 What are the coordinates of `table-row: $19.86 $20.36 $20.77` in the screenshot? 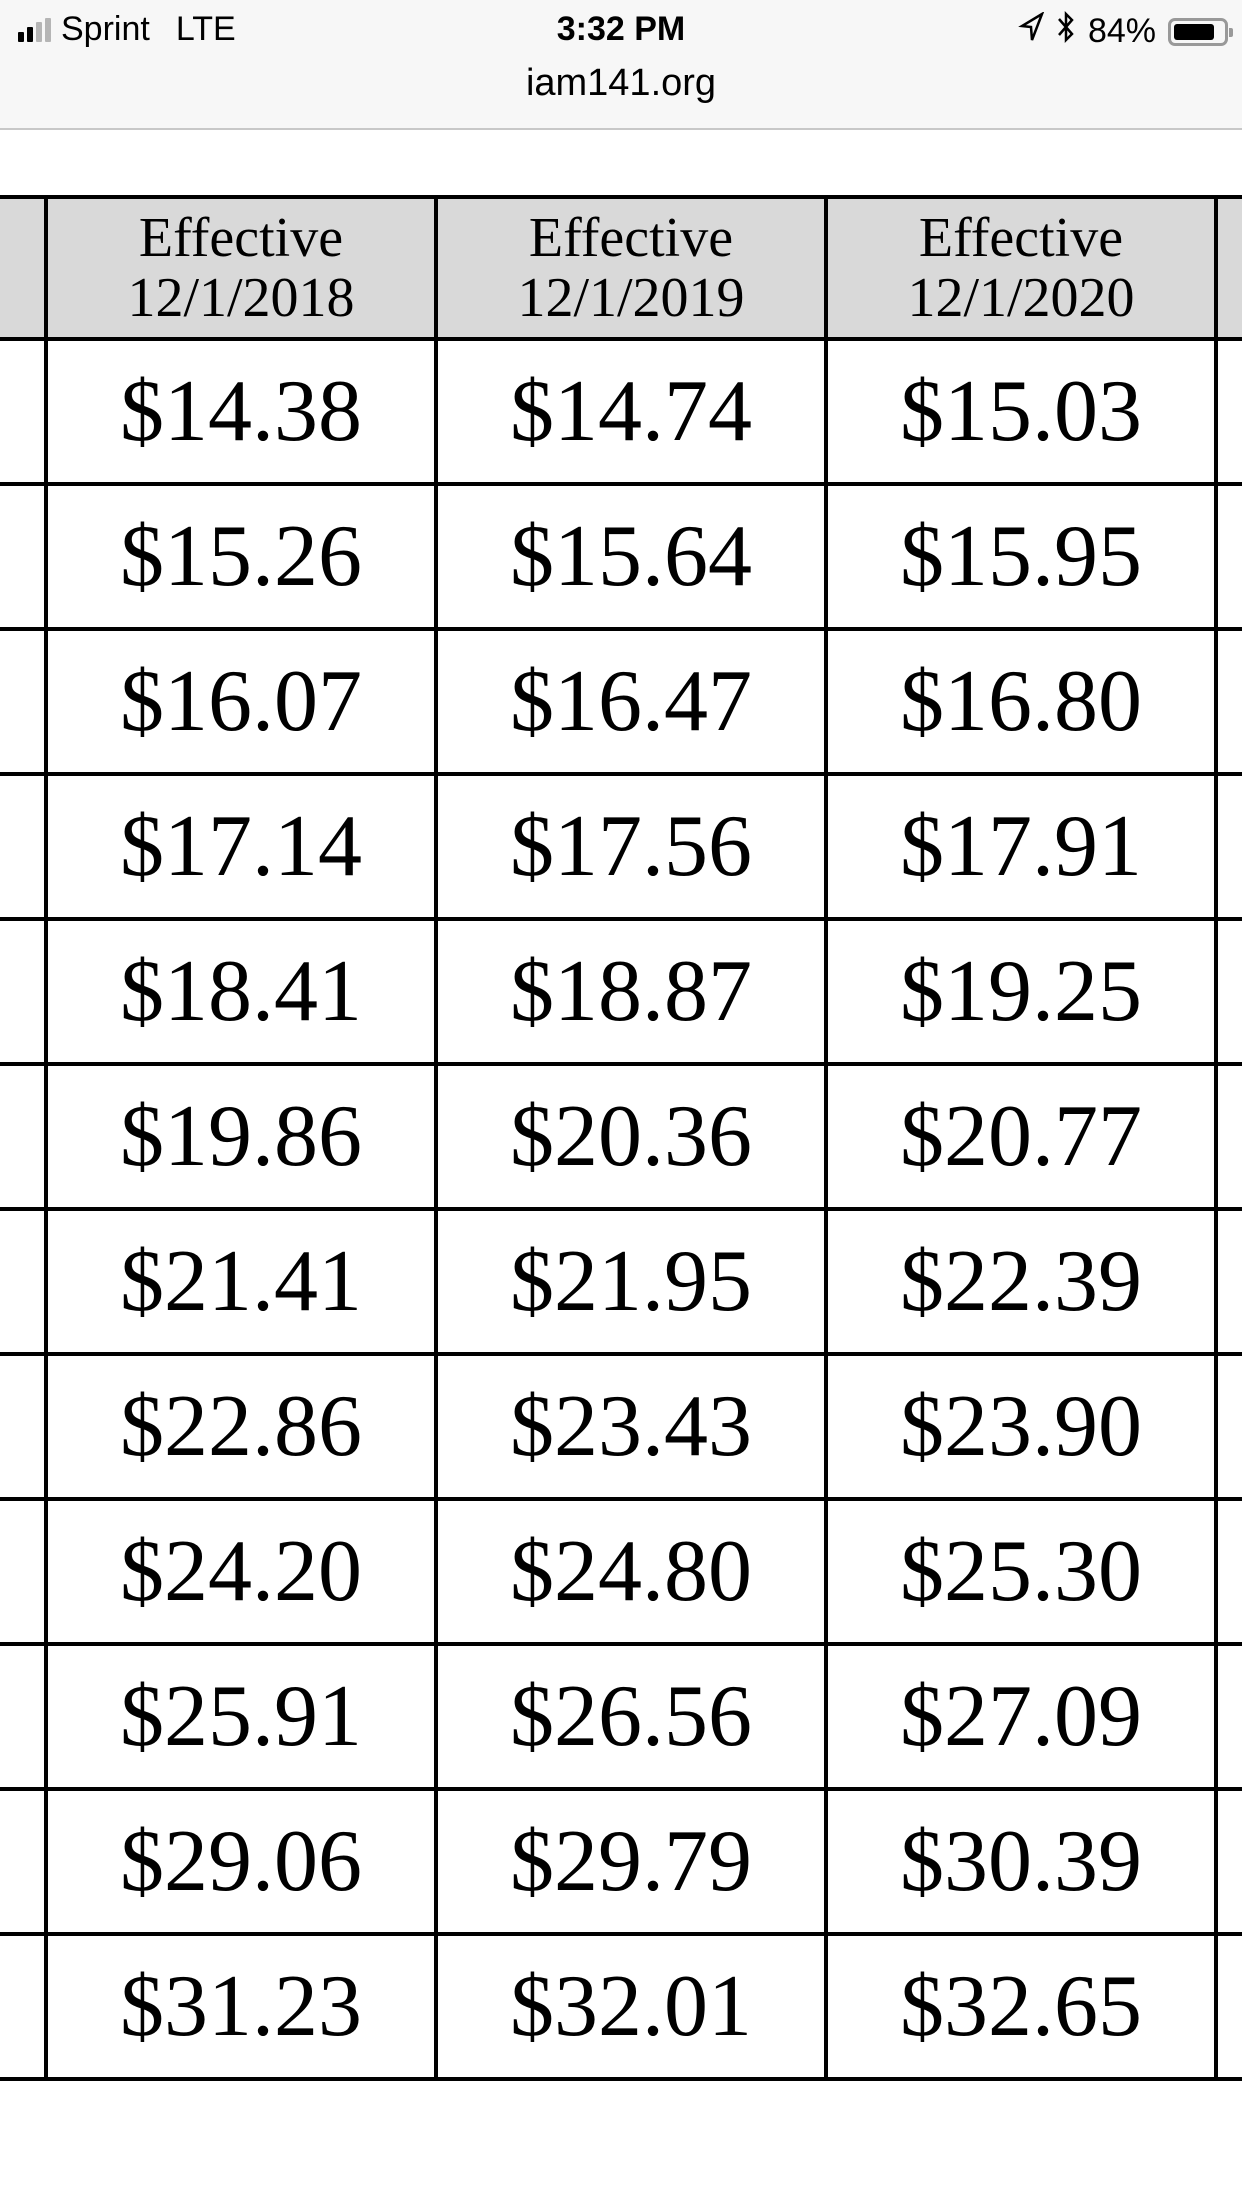 It's located at (621, 1136).